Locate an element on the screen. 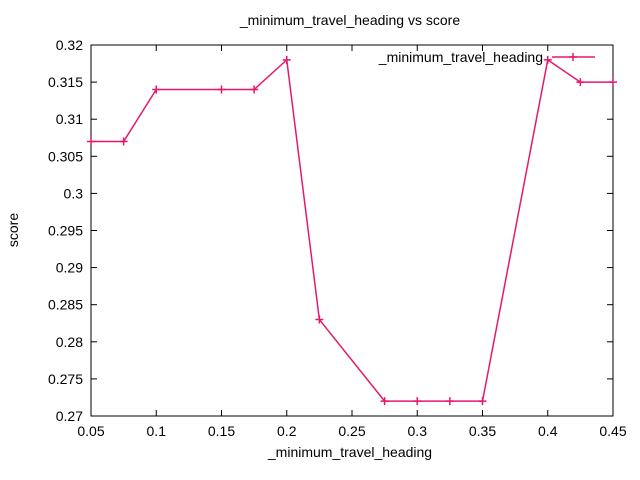 The width and height of the screenshot is (640, 480). y-tick-label: 0.31 is located at coordinates (69, 119).